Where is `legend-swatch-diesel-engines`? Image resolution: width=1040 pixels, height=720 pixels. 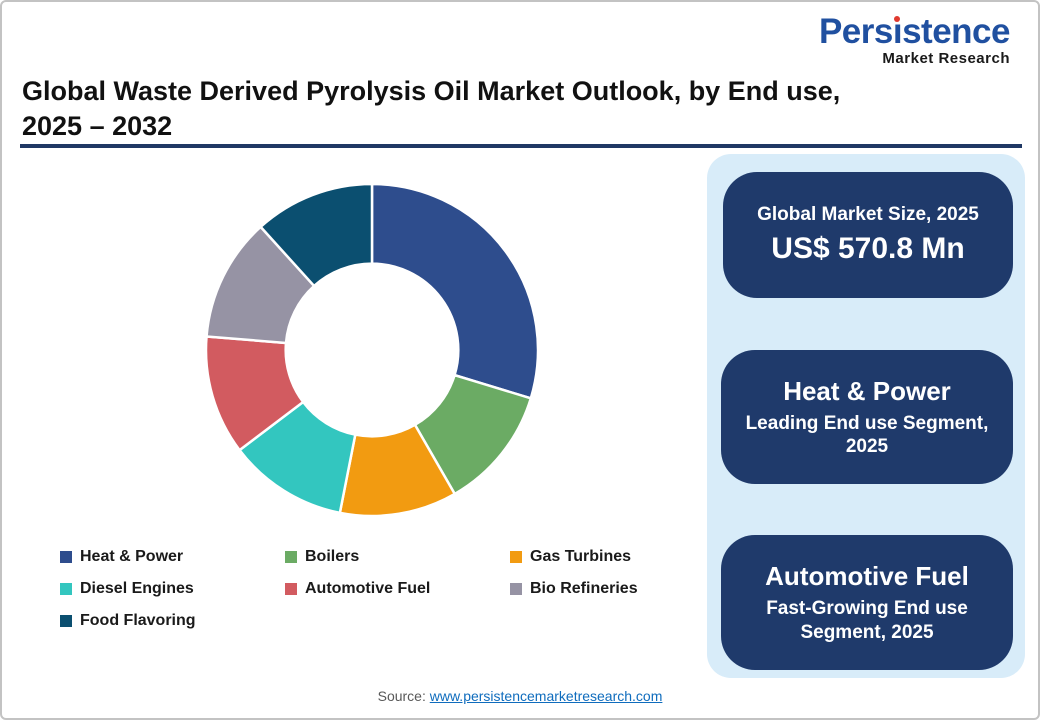 legend-swatch-diesel-engines is located at coordinates (66, 589).